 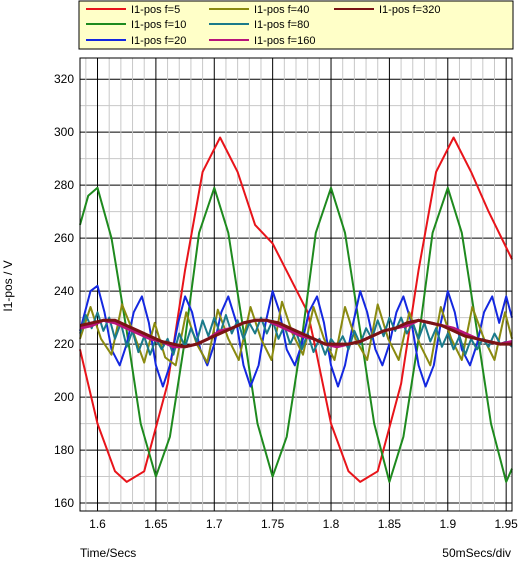 I want to click on x-tick-label: 1.9, so click(x=447, y=524).